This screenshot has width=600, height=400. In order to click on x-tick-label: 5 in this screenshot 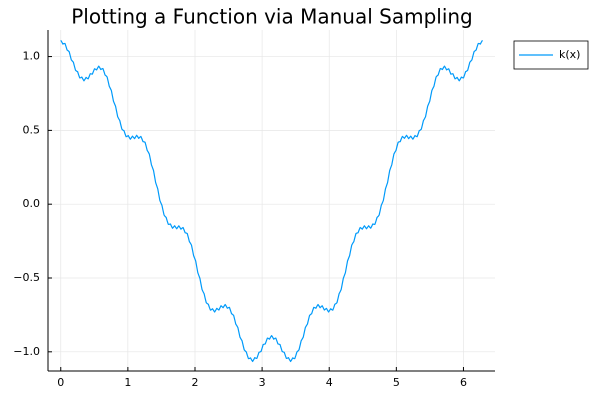, I will do `click(396, 382)`.